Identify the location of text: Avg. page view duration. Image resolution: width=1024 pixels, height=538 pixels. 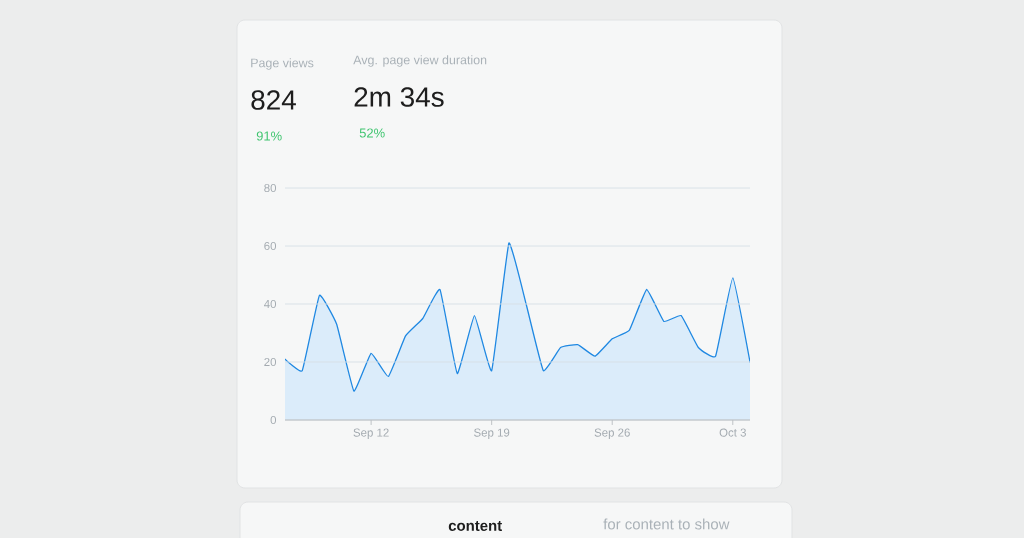
(420, 61).